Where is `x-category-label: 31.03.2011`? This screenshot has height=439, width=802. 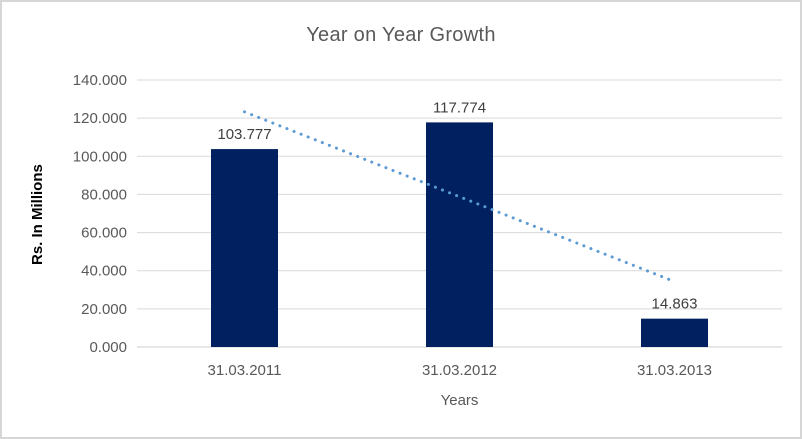 x-category-label: 31.03.2011 is located at coordinates (245, 370).